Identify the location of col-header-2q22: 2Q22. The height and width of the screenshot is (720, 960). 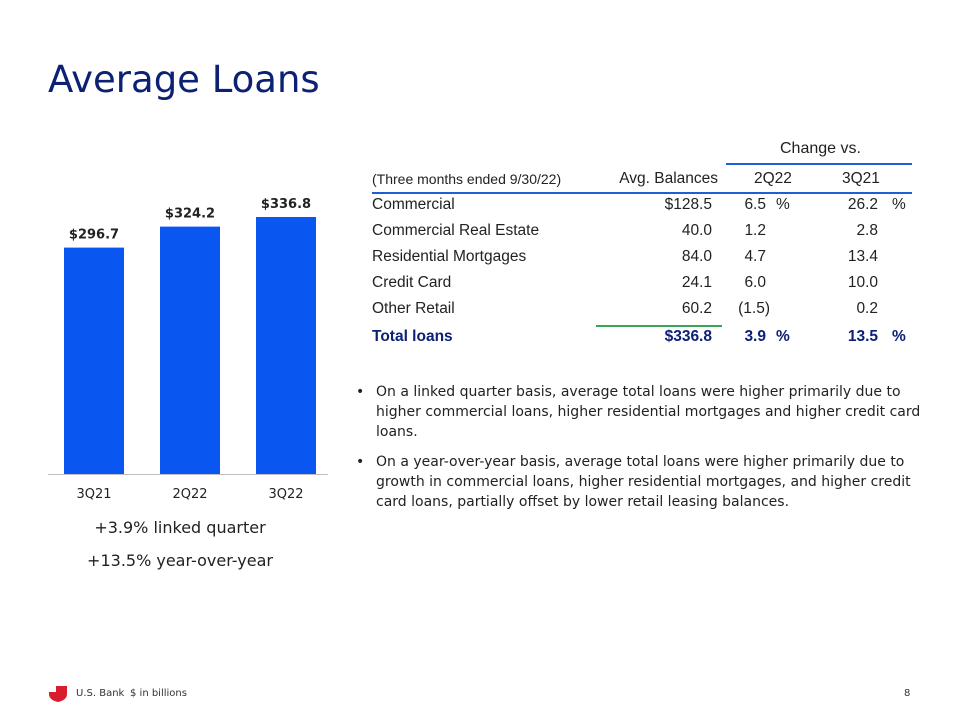
(773, 178).